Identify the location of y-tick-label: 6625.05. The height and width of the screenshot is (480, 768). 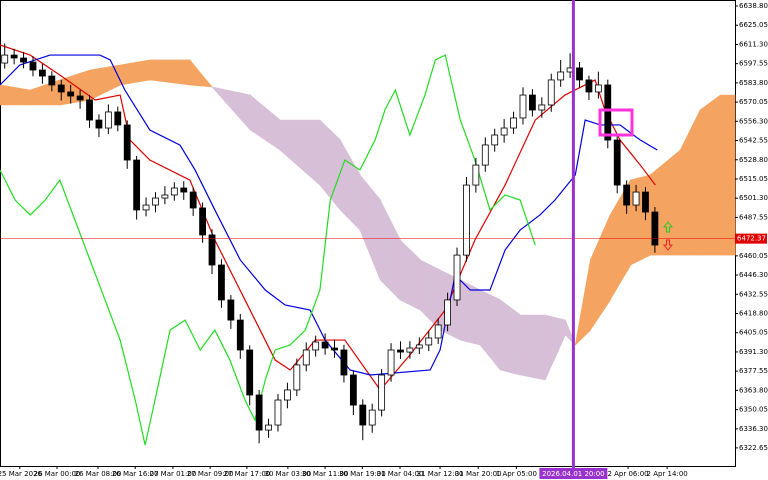
(753, 25).